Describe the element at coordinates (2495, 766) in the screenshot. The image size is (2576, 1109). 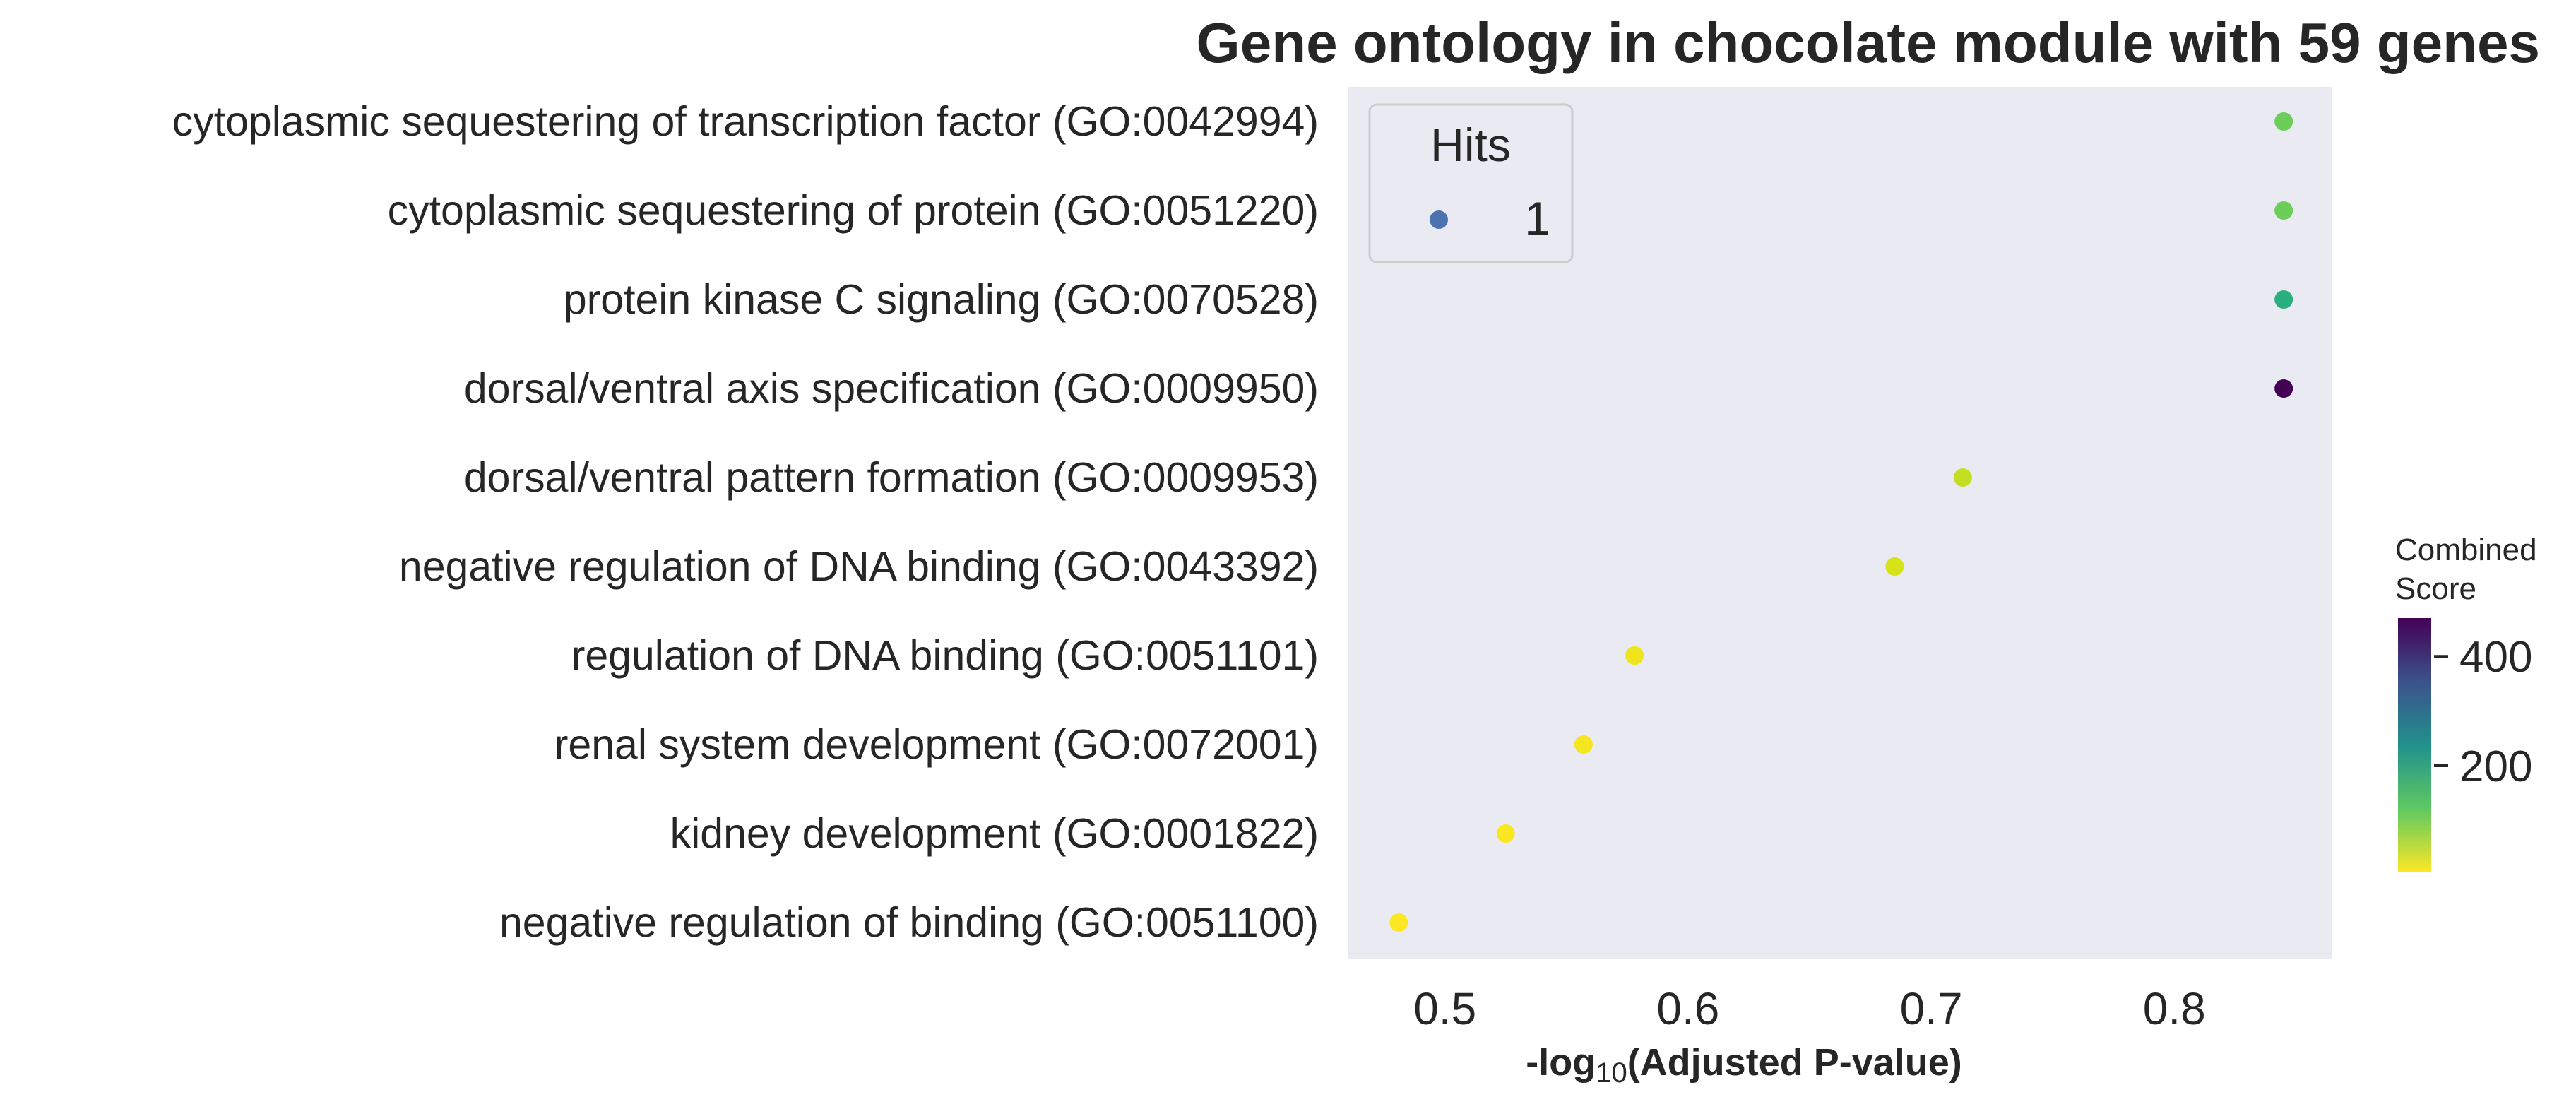
I see `colorbar-tick-label: 200` at that location.